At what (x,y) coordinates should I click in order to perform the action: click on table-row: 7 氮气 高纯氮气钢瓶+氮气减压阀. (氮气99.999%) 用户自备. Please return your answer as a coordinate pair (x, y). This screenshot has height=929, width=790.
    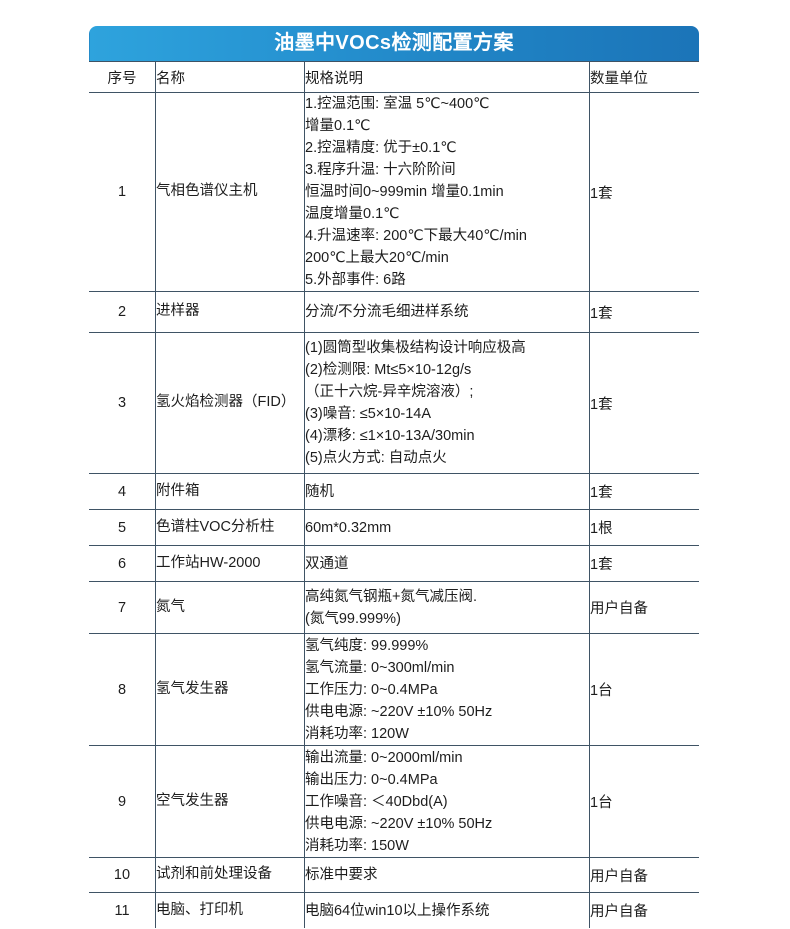
    Looking at the image, I should click on (394, 608).